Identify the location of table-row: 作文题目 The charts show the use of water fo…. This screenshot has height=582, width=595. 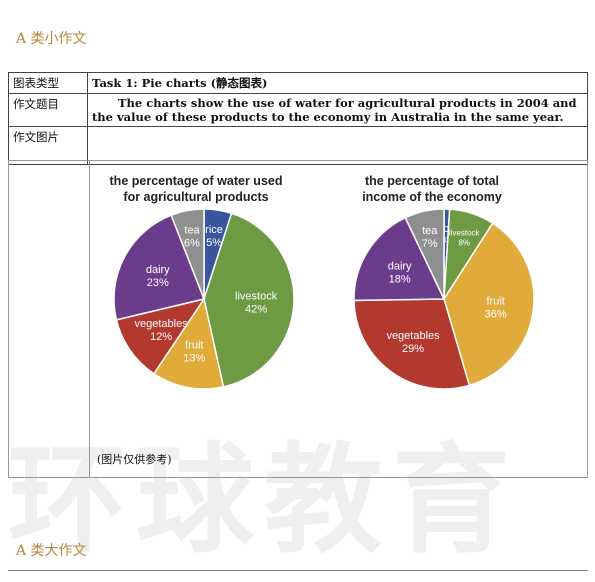
(298, 110).